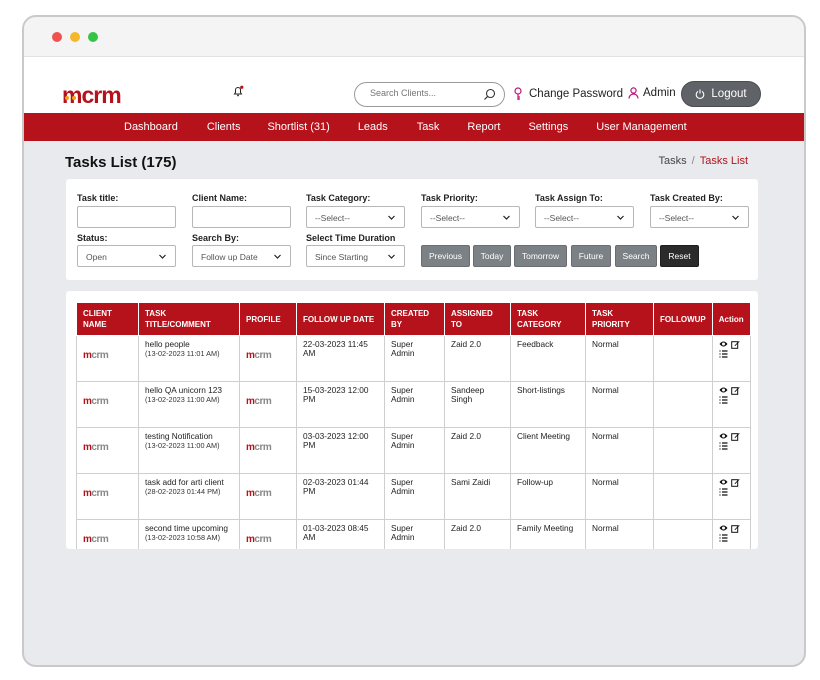 Image resolution: width=820 pixels, height=680 pixels. I want to click on col-task-priority: TASK PRIORITY, so click(619, 319).